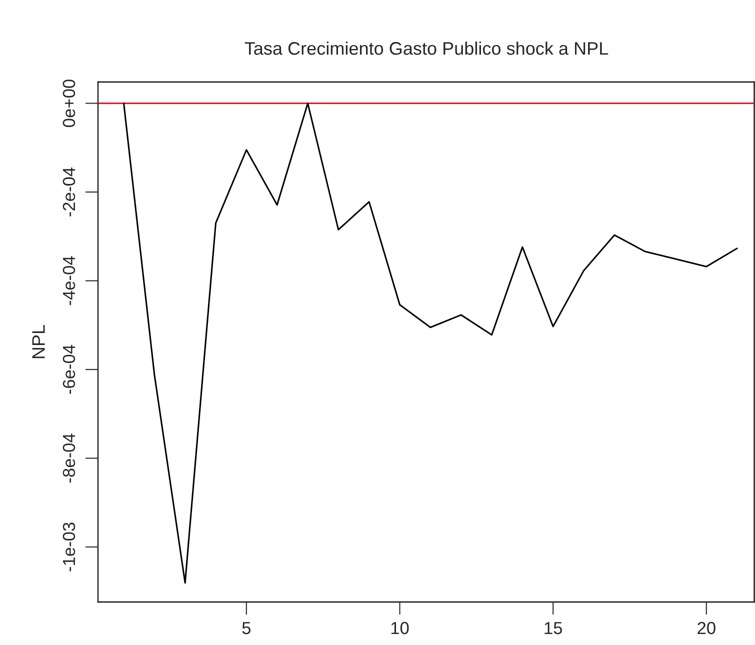 This screenshot has width=755, height=645. Describe the element at coordinates (69, 281) in the screenshot. I see `y-tick-label: -4e-04` at that location.